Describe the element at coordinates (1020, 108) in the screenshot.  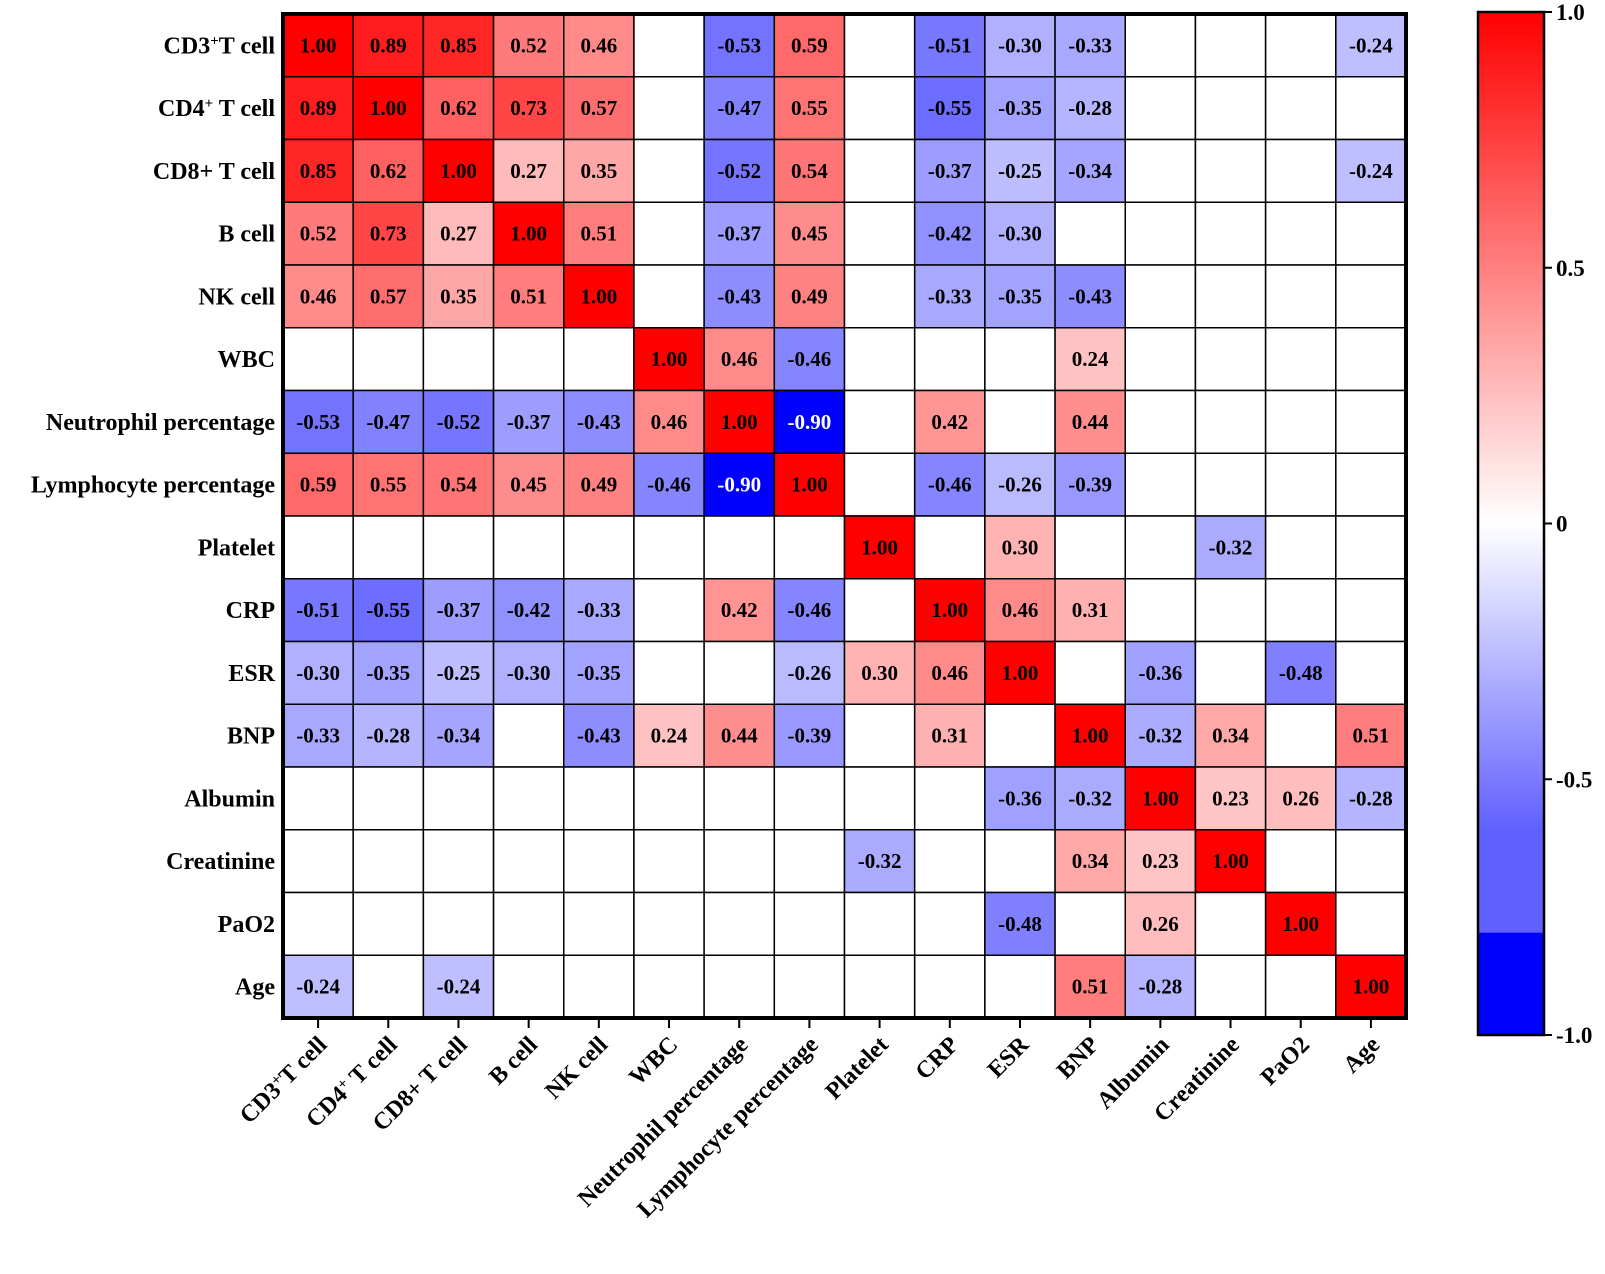
I see `cell-value-label: -0.35` at that location.